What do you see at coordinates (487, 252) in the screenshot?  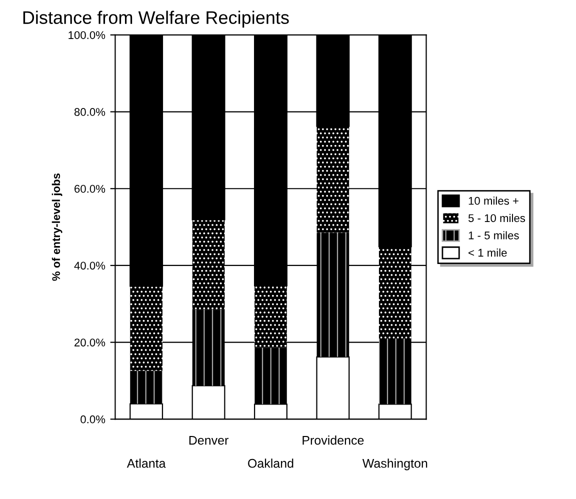 I see `legend-label: < 1 mile` at bounding box center [487, 252].